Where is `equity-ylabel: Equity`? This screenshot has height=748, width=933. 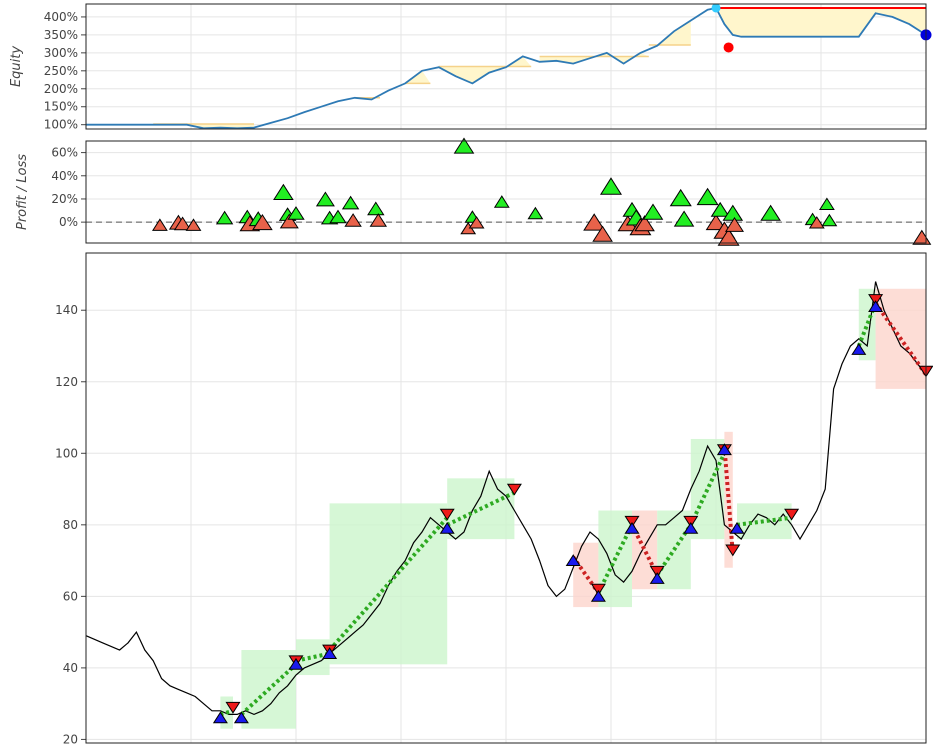 equity-ylabel: Equity is located at coordinates (16, 66).